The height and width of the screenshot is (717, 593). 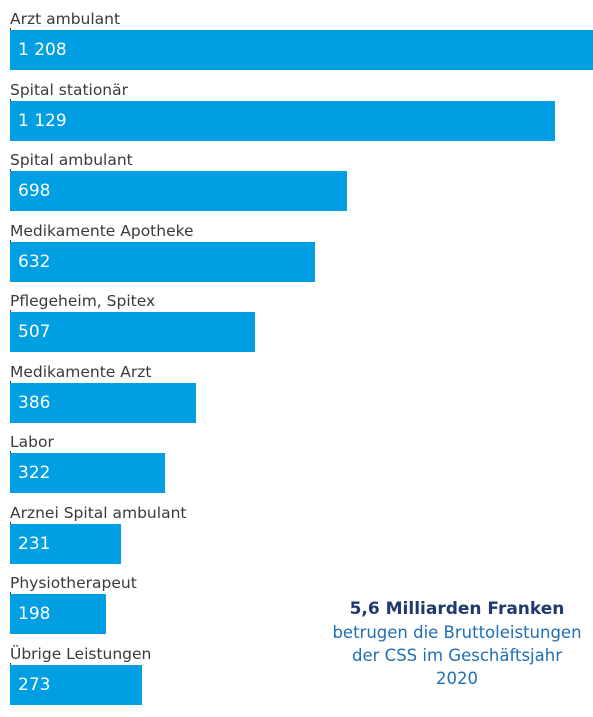 What do you see at coordinates (69, 89) in the screenshot?
I see `category-label: Spital stationär` at bounding box center [69, 89].